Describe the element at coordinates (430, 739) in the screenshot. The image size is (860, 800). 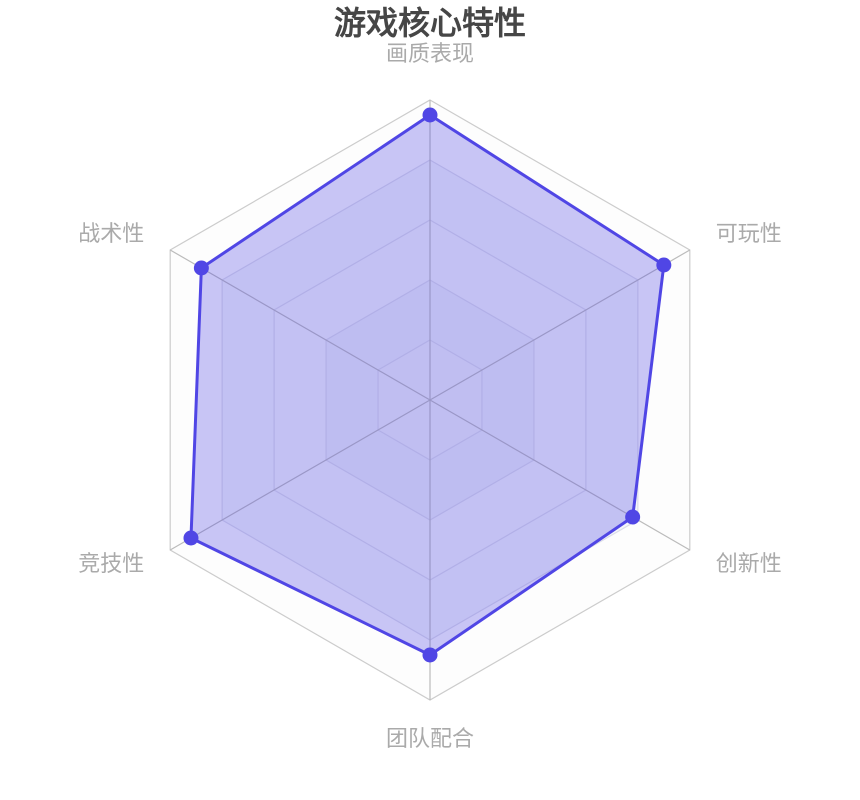
I see `axis-label: 团队配合` at that location.